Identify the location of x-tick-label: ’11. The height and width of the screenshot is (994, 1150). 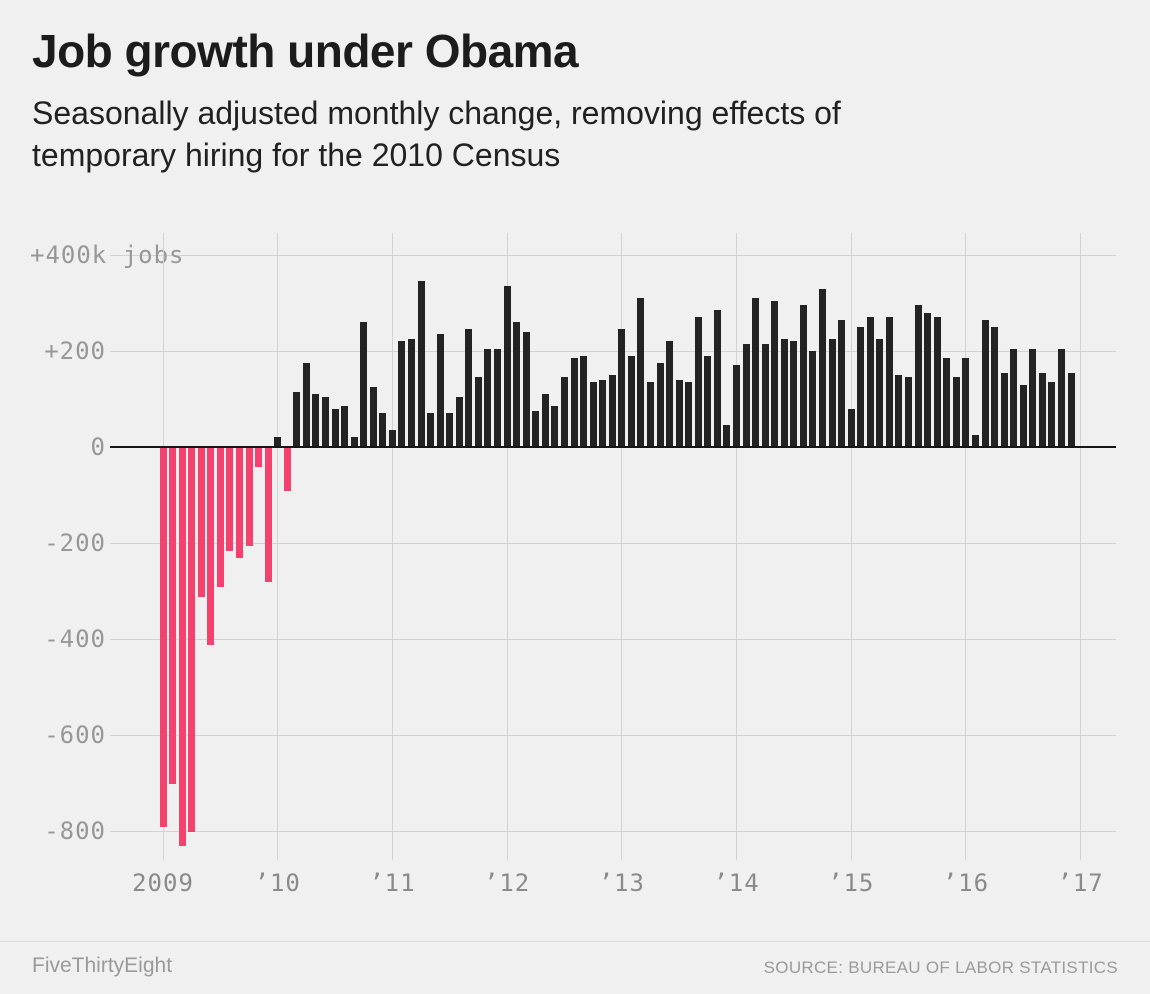
(392, 883).